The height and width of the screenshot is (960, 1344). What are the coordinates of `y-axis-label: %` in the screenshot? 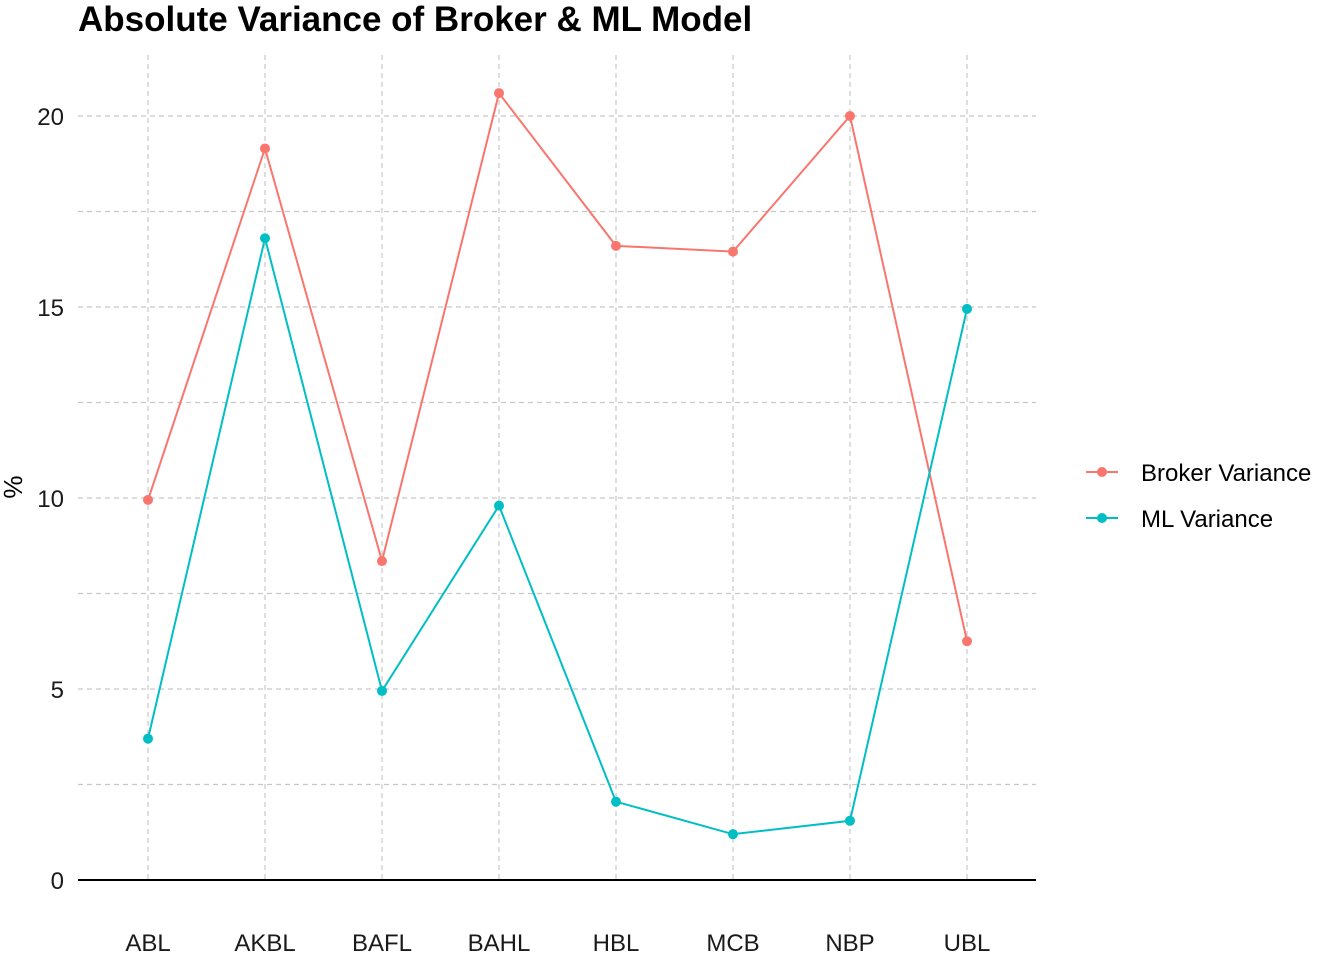 It's located at (14, 486).